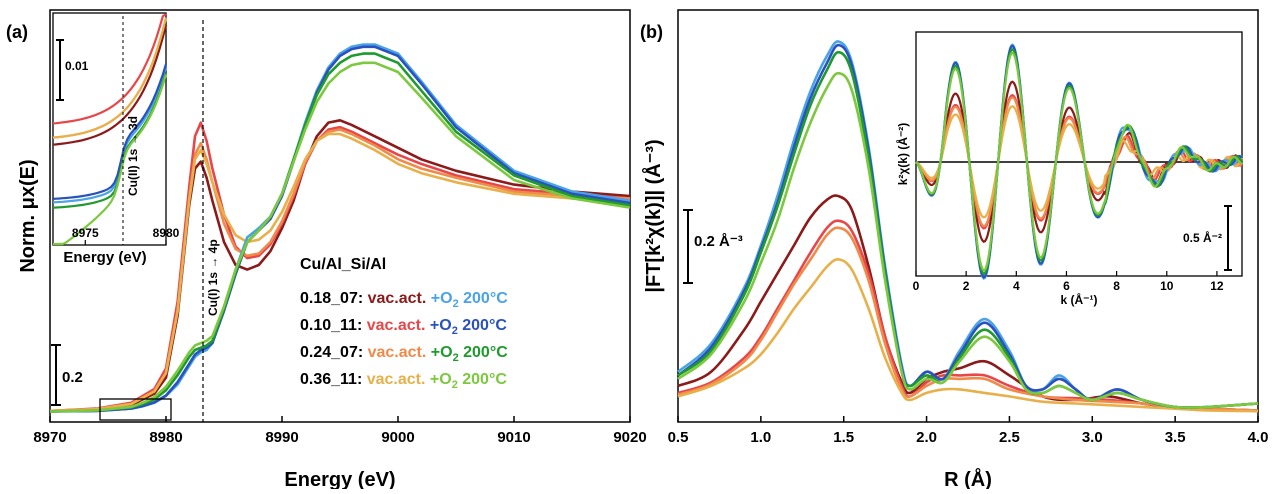  I want to click on inset-b-x-tick-label: 2, so click(966, 286).